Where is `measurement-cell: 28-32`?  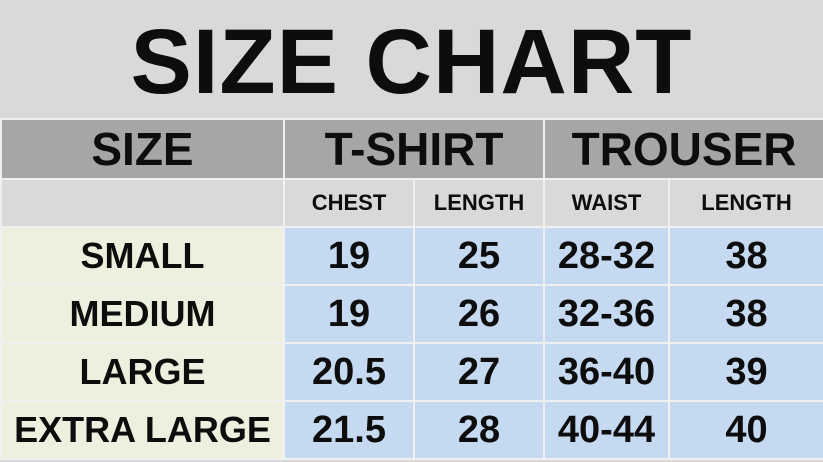 measurement-cell: 28-32 is located at coordinates (607, 256).